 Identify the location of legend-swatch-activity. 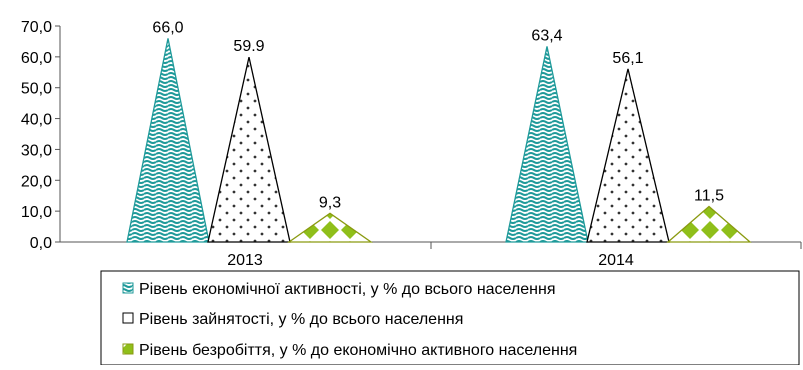
(128, 288).